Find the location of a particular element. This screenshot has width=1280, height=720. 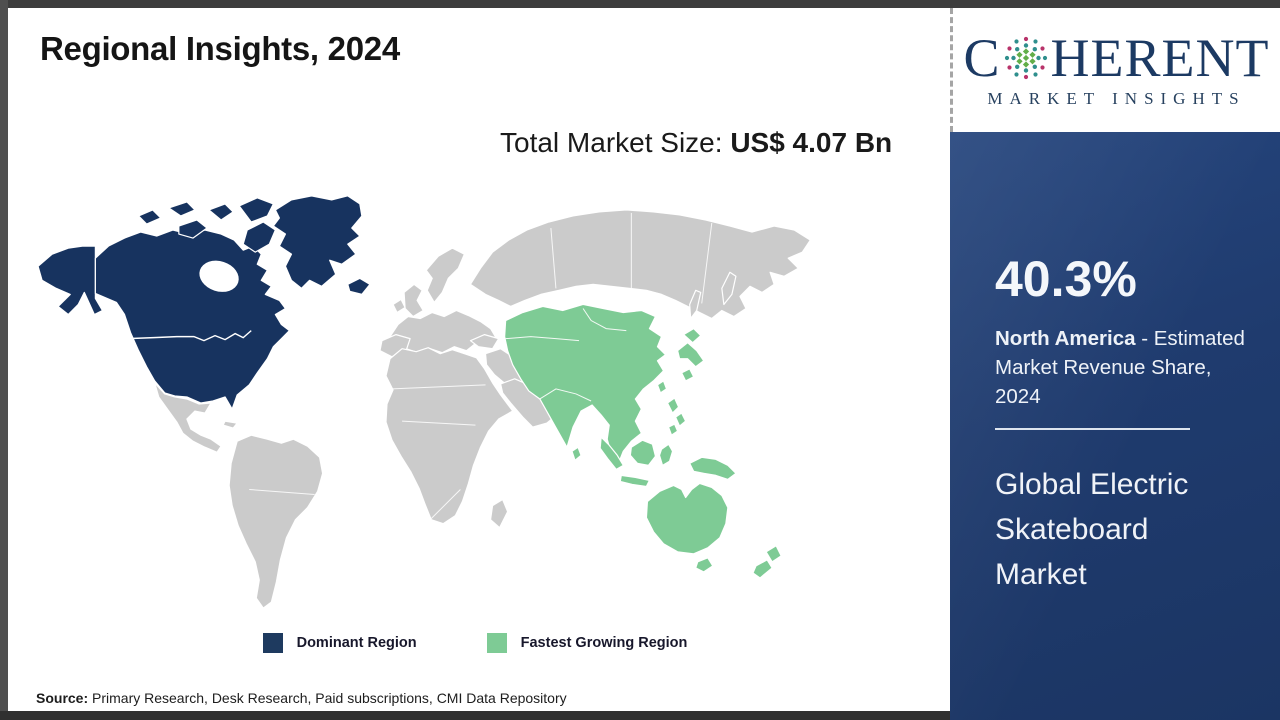

us-canada-border is located at coordinates (189, 336).